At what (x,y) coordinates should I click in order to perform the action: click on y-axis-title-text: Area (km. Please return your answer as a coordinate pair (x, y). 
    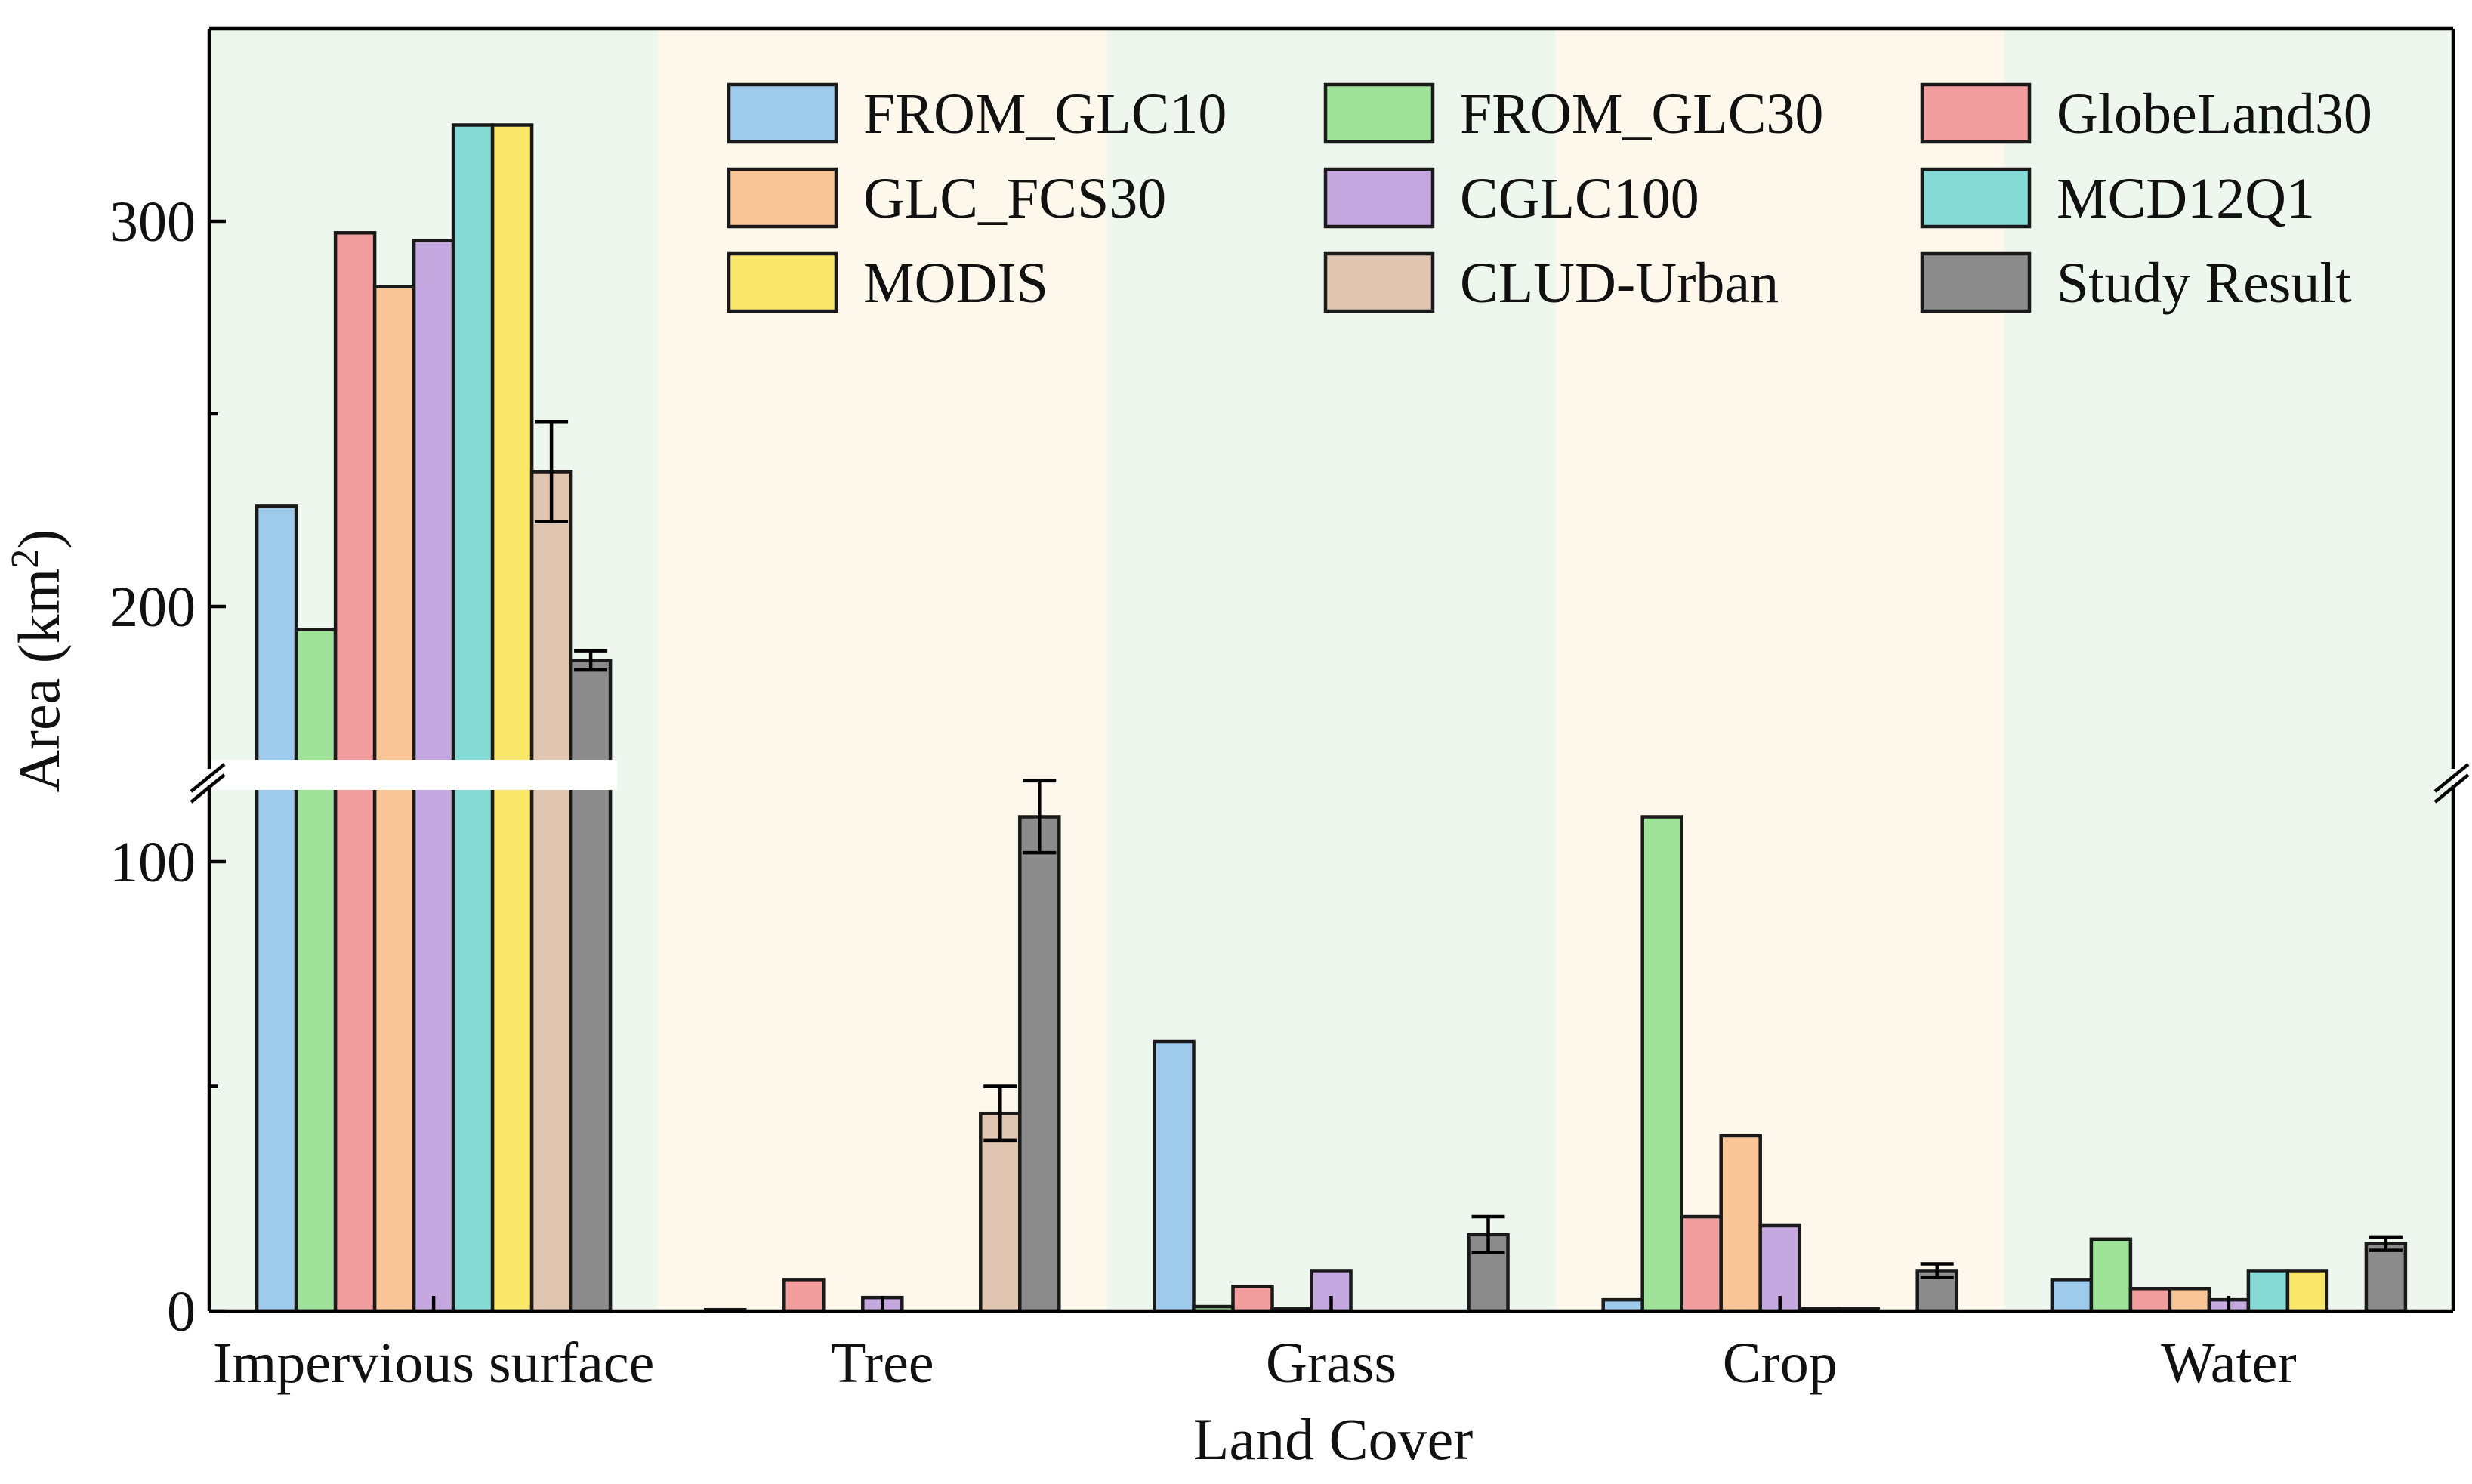
    Looking at the image, I should click on (39, 681).